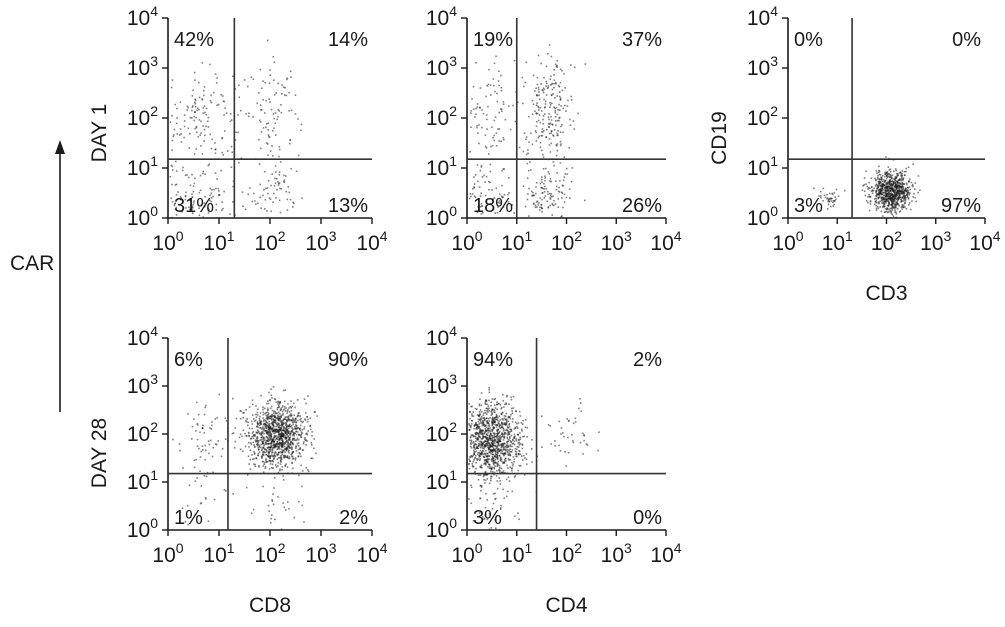 This screenshot has height=627, width=1005. I want to click on x-axis-label: CD4, so click(566, 605).